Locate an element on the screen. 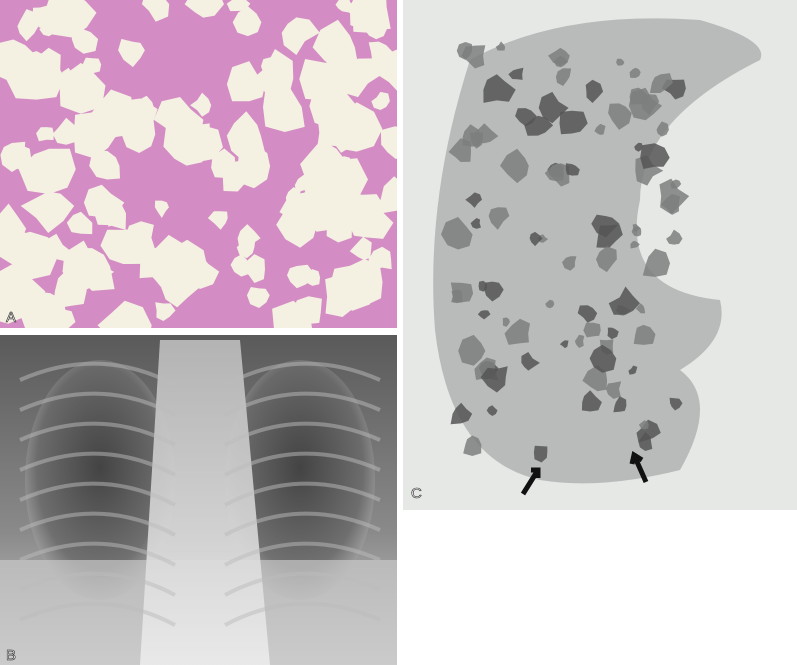 The height and width of the screenshot is (665, 797). mediastinum is located at coordinates (205, 502).